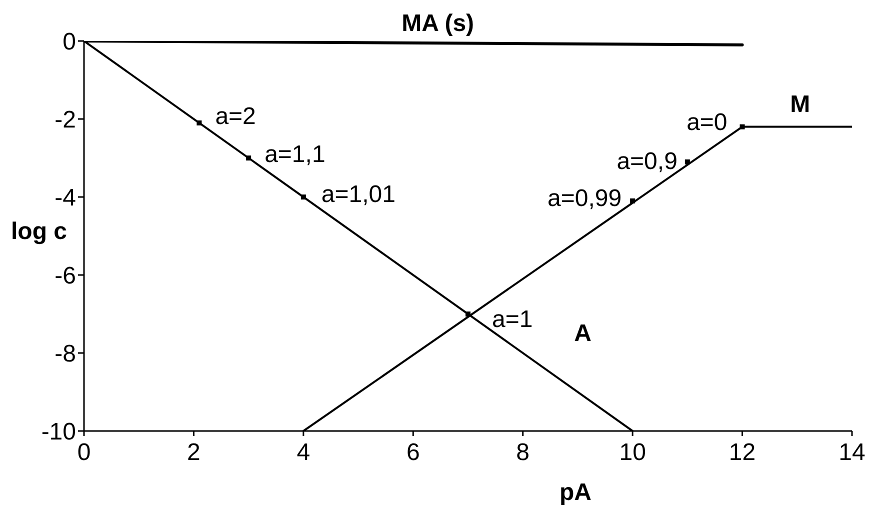  Describe the element at coordinates (742, 452) in the screenshot. I see `x-tick-label: 12` at that location.